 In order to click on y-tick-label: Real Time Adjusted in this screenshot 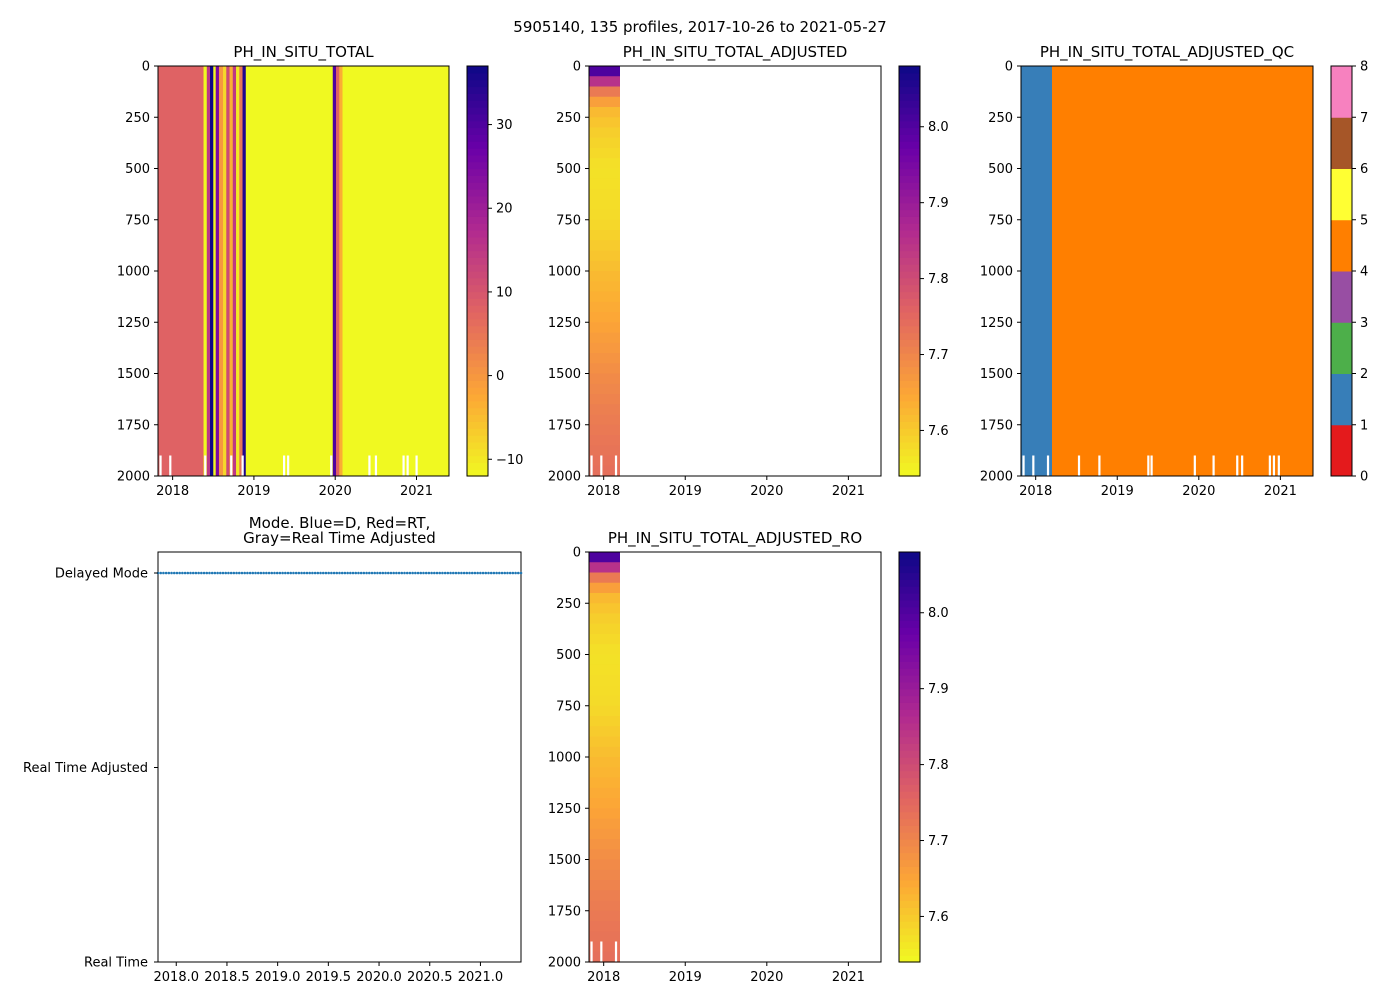, I will do `click(85, 768)`.